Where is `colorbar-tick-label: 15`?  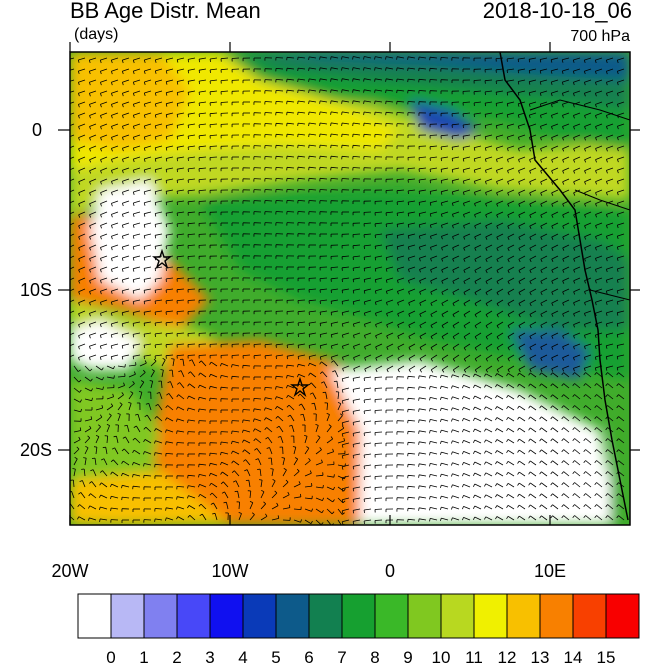 colorbar-tick-label: 15 is located at coordinates (606, 658).